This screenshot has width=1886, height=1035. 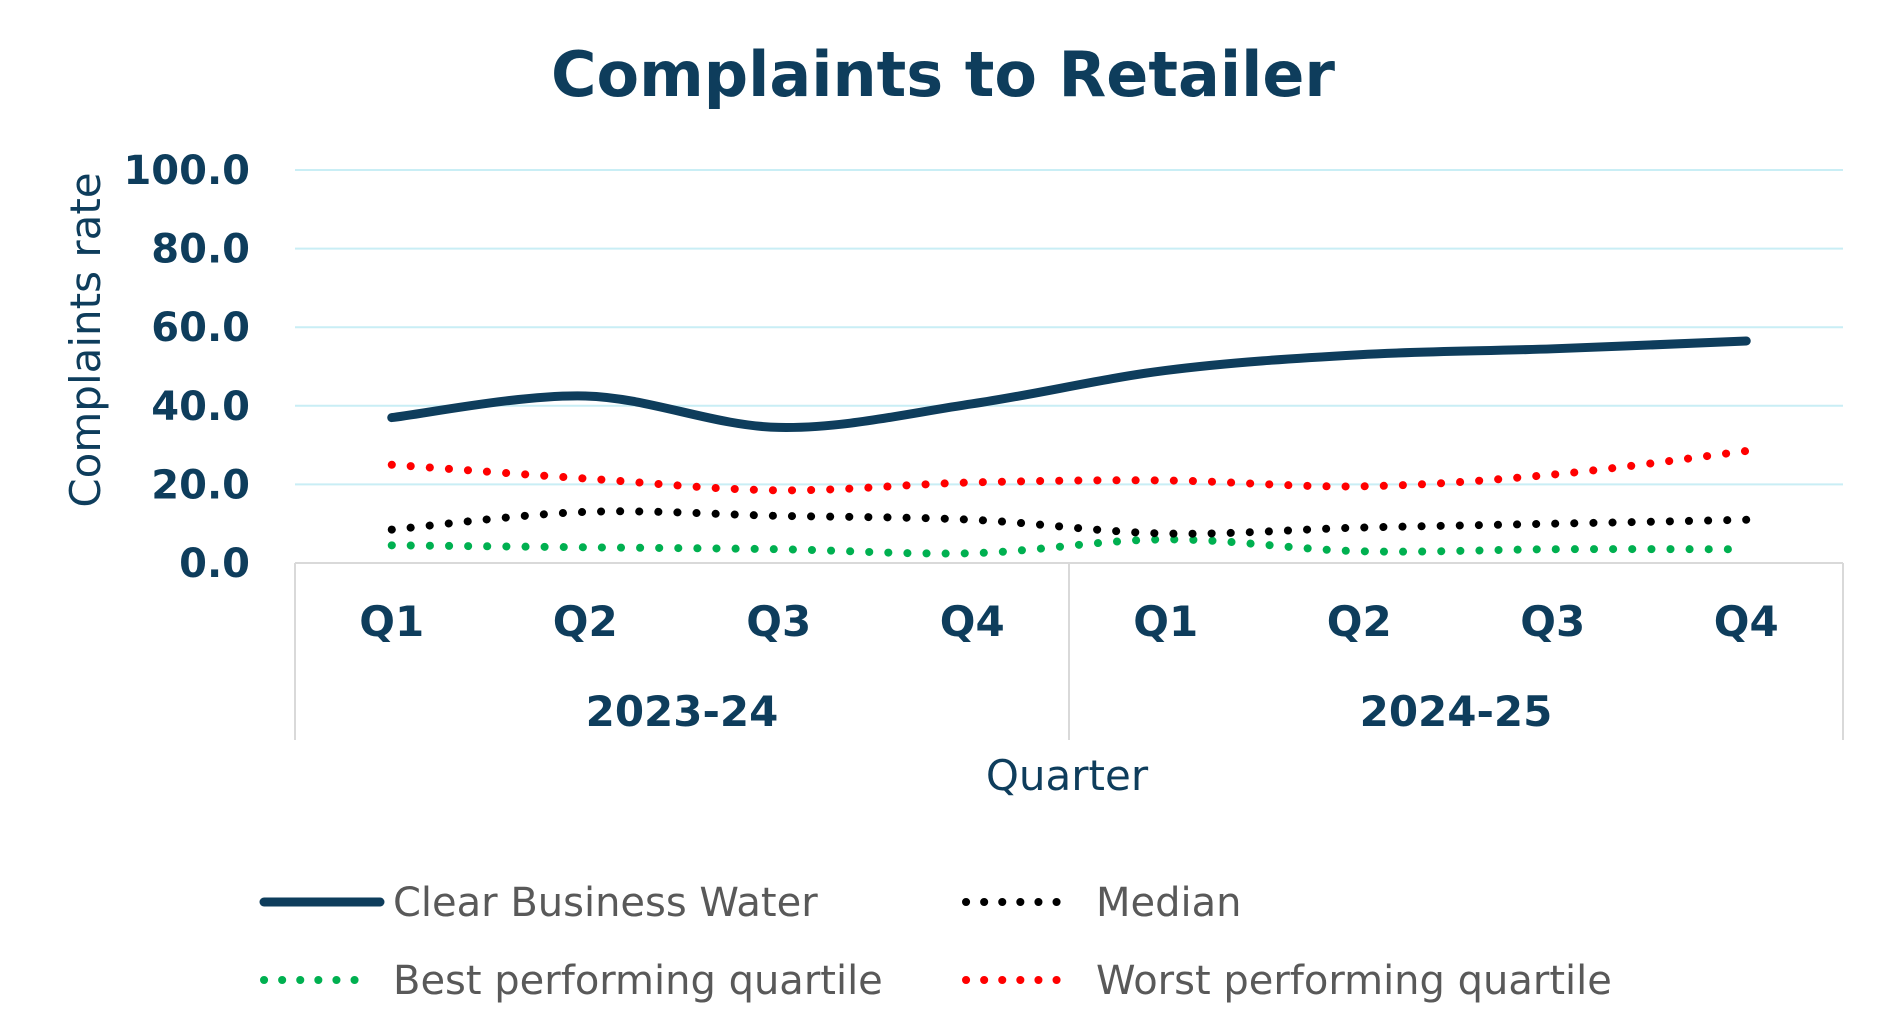 I want to click on y-tick-label: 60.0, so click(x=200, y=328).